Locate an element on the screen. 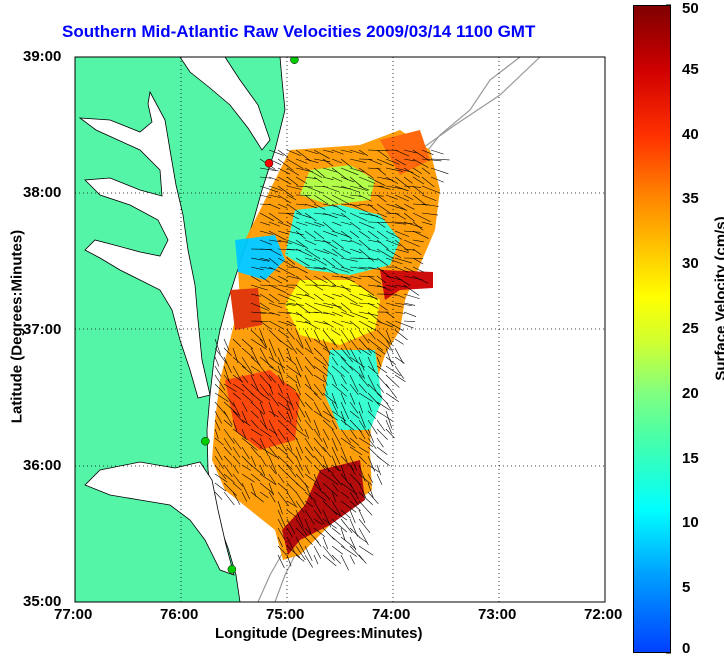 The image size is (724, 659). pamlico-sound is located at coordinates (159, 518).